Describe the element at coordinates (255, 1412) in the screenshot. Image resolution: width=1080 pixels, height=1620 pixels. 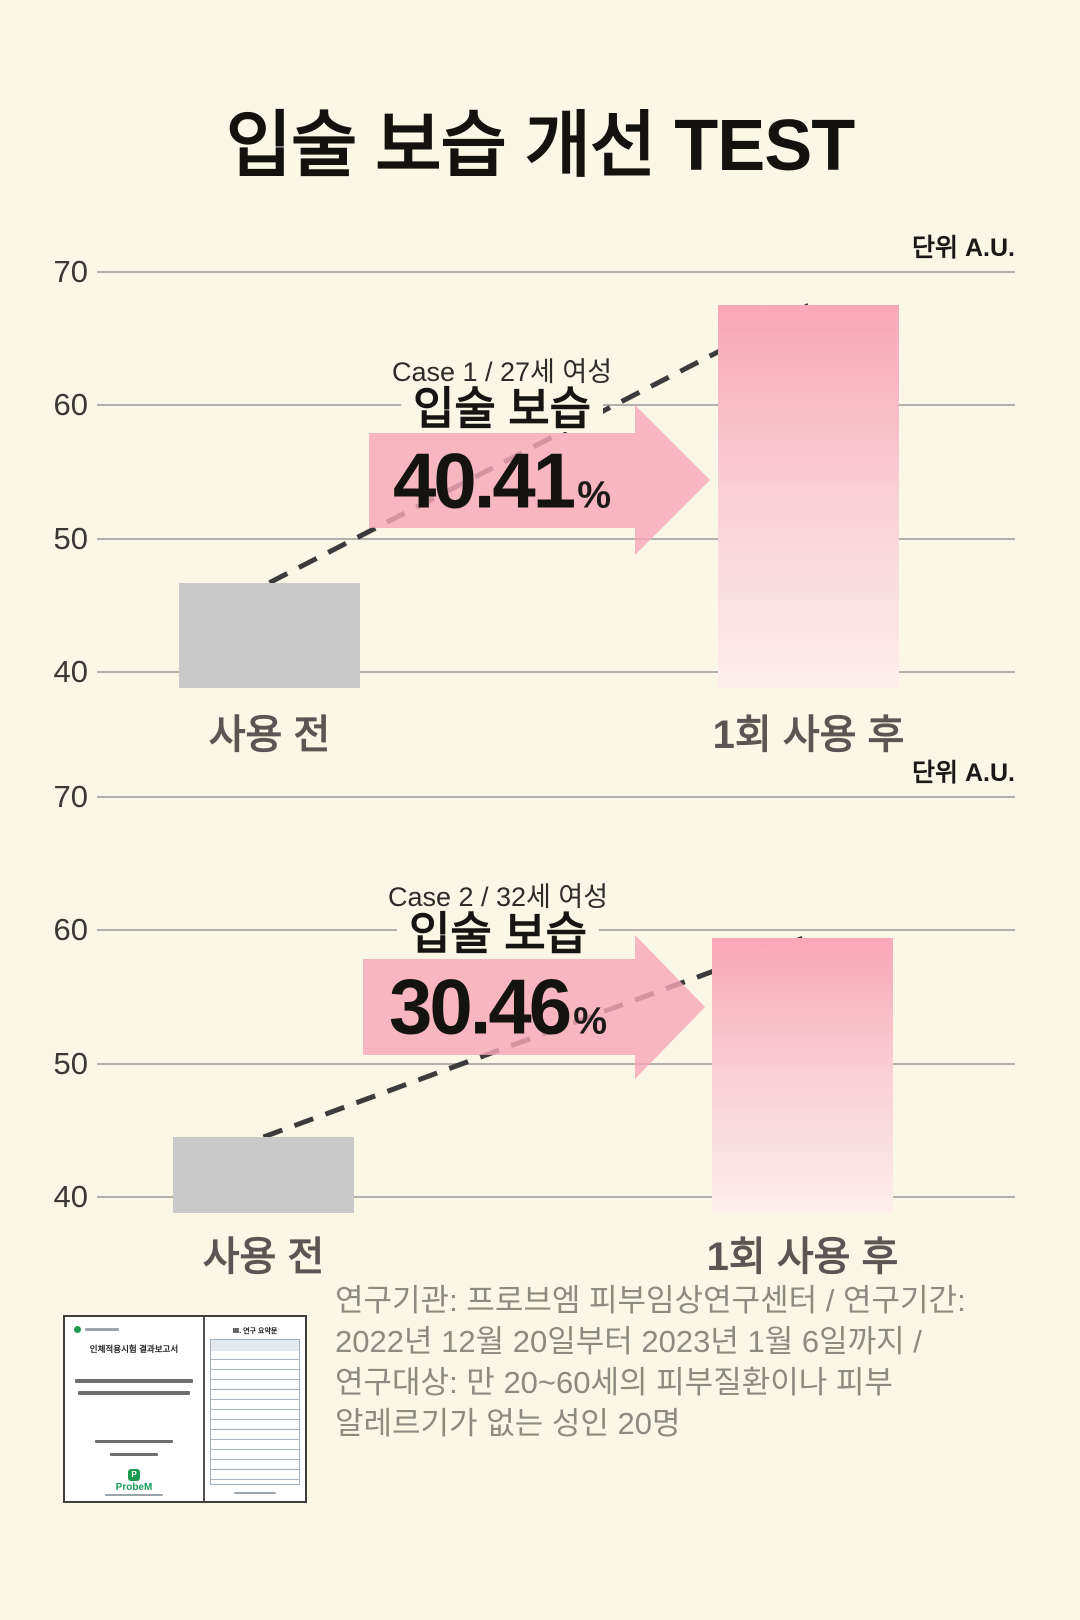
I see `report-summary-table` at that location.